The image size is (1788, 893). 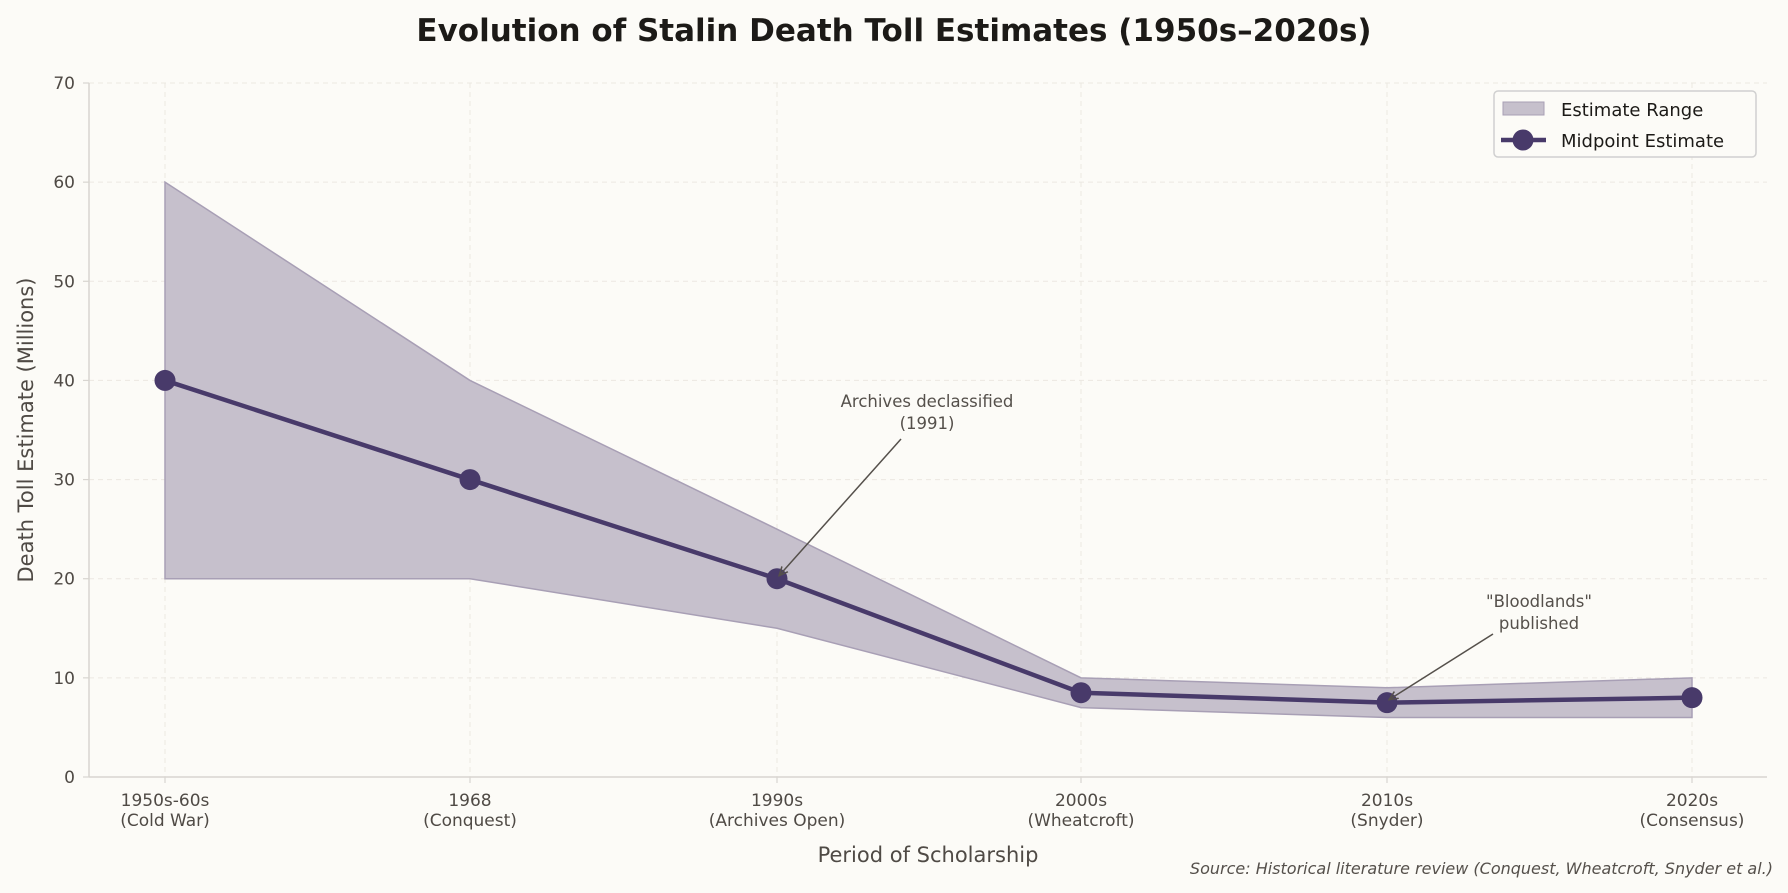 I want to click on y-tick-label: 40, so click(x=64, y=381).